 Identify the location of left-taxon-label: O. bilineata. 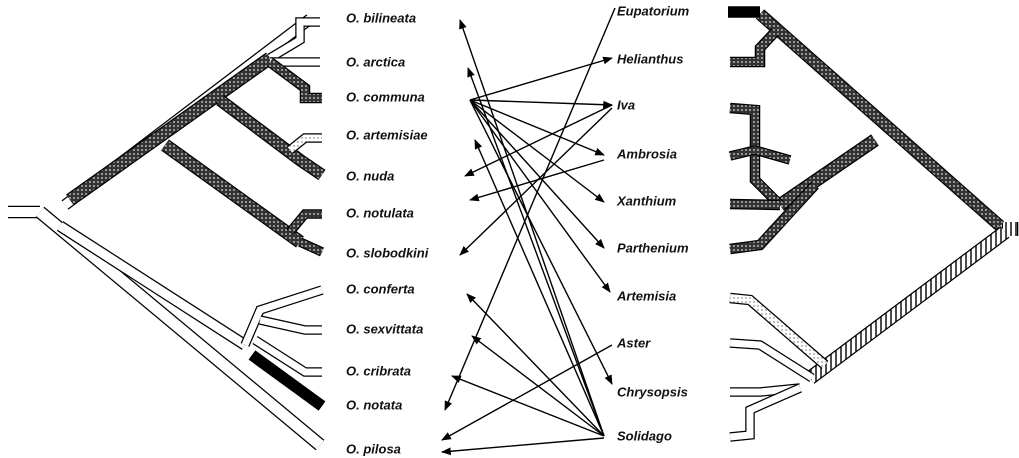
(381, 17).